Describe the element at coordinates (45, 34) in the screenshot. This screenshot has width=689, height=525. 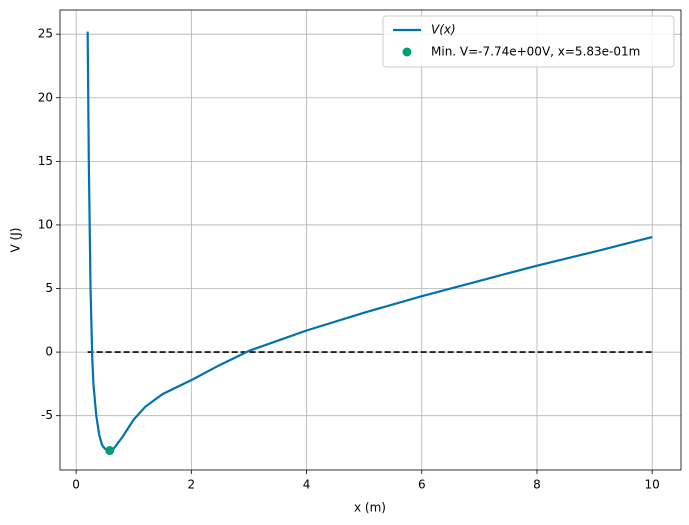
I see `y-tick-label: 25` at that location.